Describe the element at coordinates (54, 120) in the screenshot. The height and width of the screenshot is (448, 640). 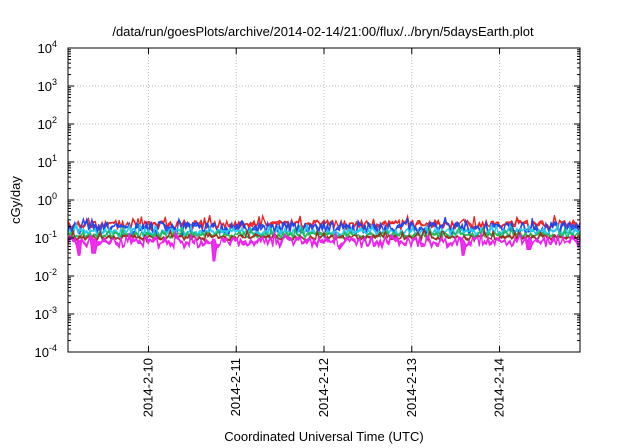
I see `y-tick-exponent: 2` at that location.